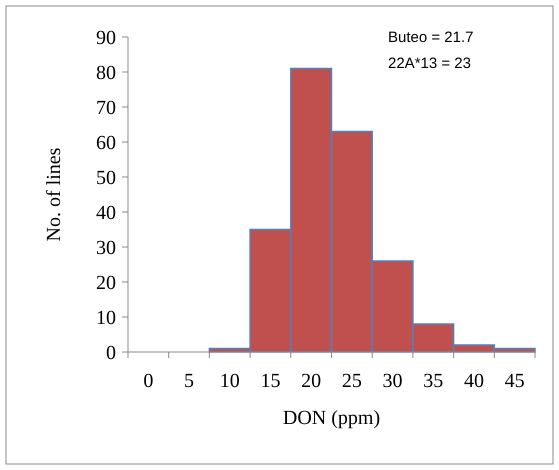 The width and height of the screenshot is (559, 470). Describe the element at coordinates (106, 73) in the screenshot. I see `y-tick-label: 80` at that location.